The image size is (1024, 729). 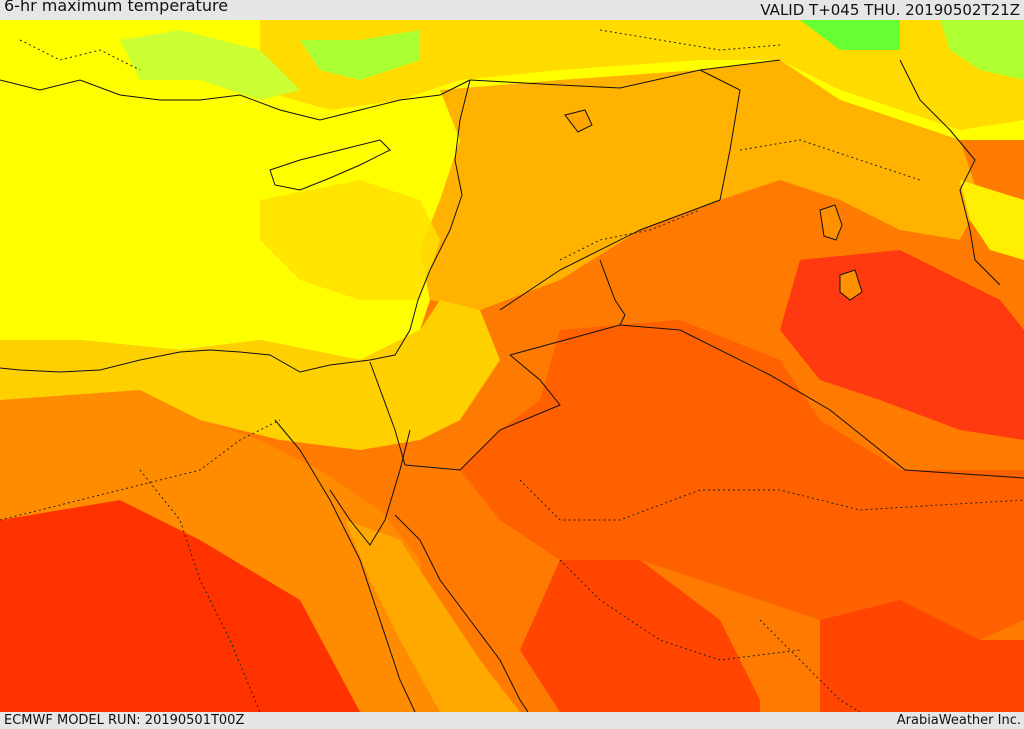 What do you see at coordinates (922, 656) in the screenshot?
I see `temp-zone-red-east` at bounding box center [922, 656].